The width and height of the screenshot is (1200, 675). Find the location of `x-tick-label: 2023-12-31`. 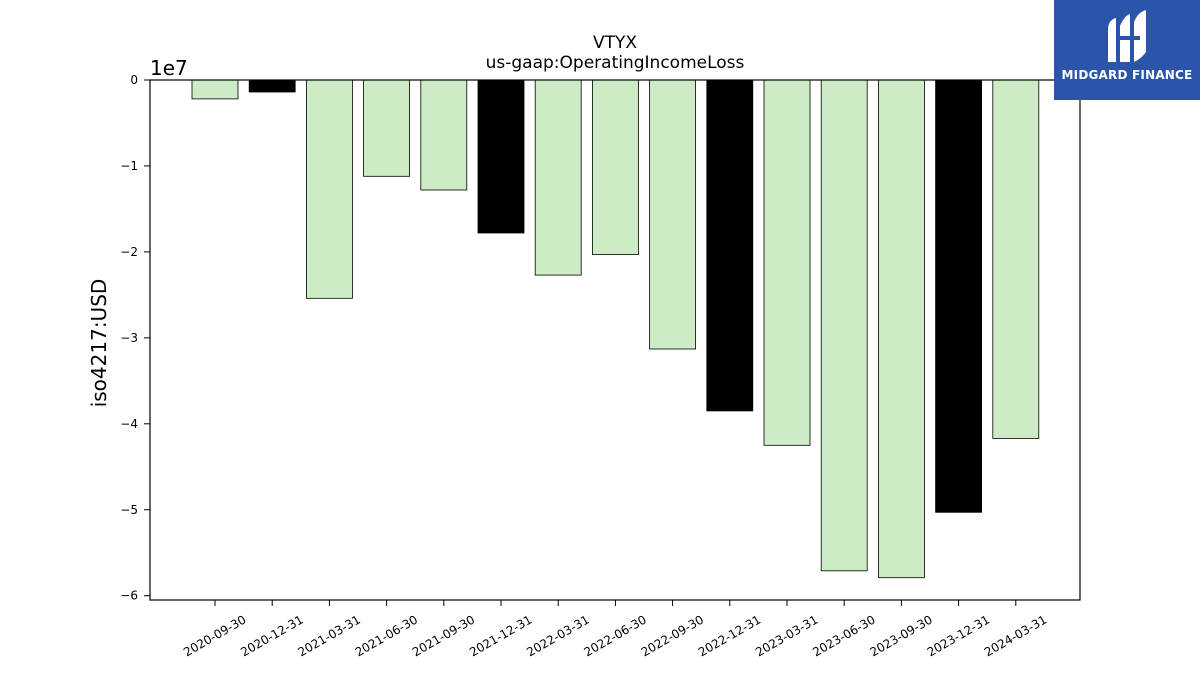

x-tick-label: 2023-12-31 is located at coordinates (958, 635).